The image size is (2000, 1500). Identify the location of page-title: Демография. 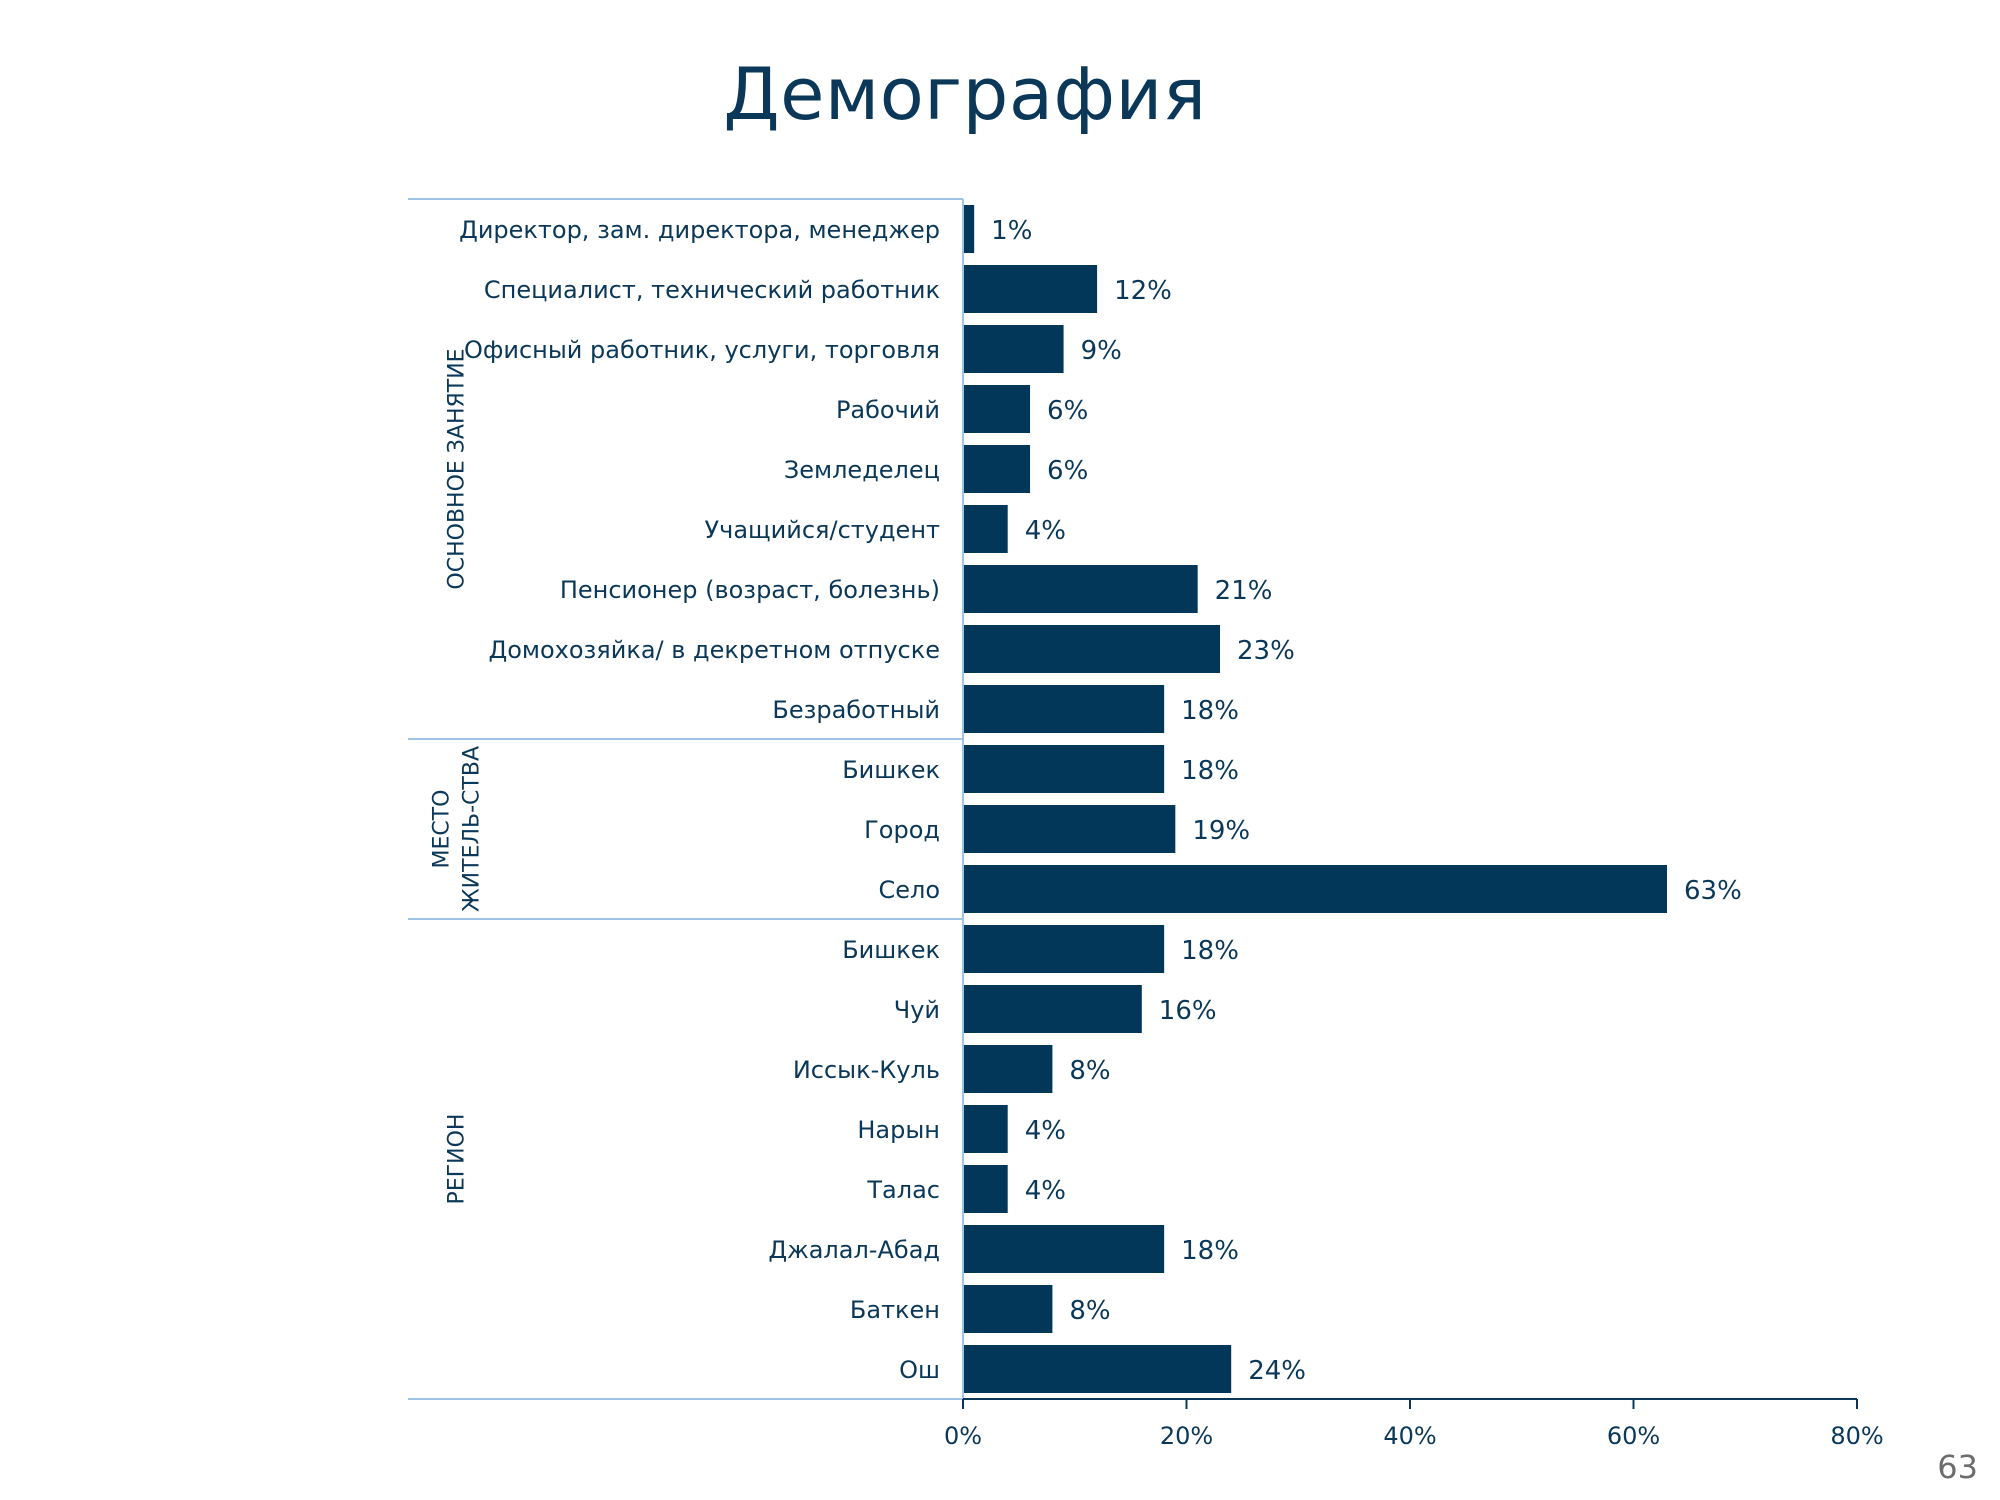
(965, 94).